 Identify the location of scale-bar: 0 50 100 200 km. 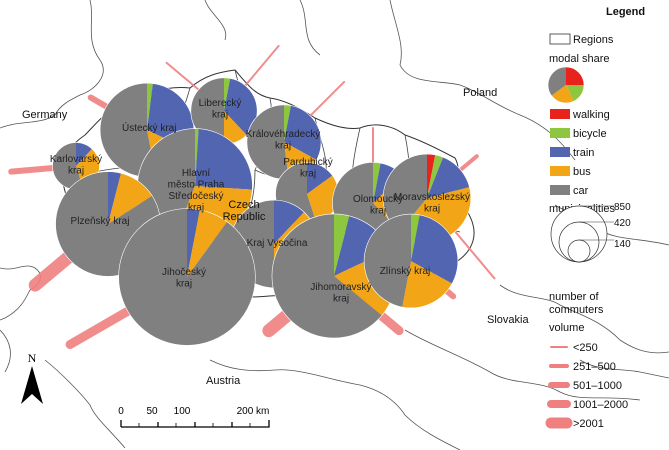
(194, 417).